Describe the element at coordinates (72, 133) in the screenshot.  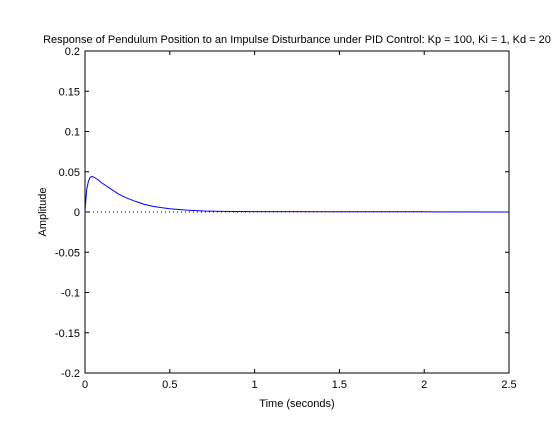
I see `y-tick-label: 0.1` at that location.